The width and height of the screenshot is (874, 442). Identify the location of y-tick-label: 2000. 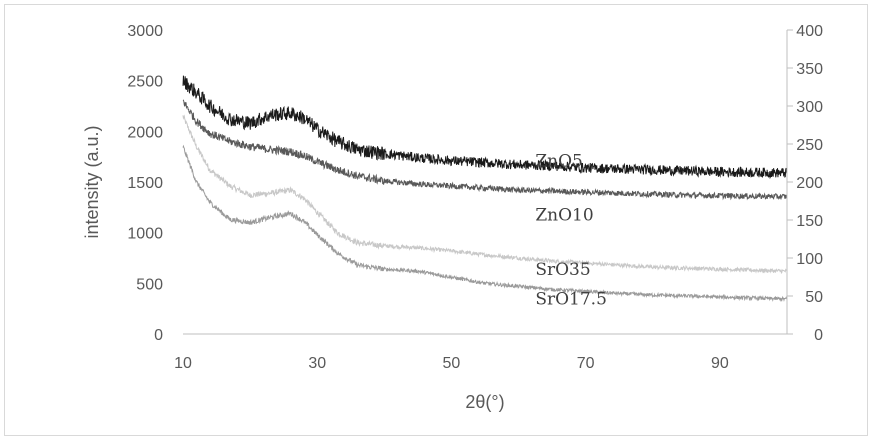
(145, 132).